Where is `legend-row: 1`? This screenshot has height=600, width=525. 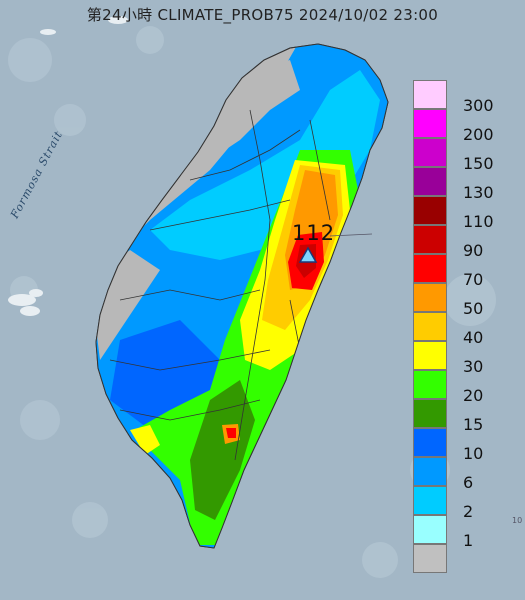
legend-row: 1 is located at coordinates (459, 532).